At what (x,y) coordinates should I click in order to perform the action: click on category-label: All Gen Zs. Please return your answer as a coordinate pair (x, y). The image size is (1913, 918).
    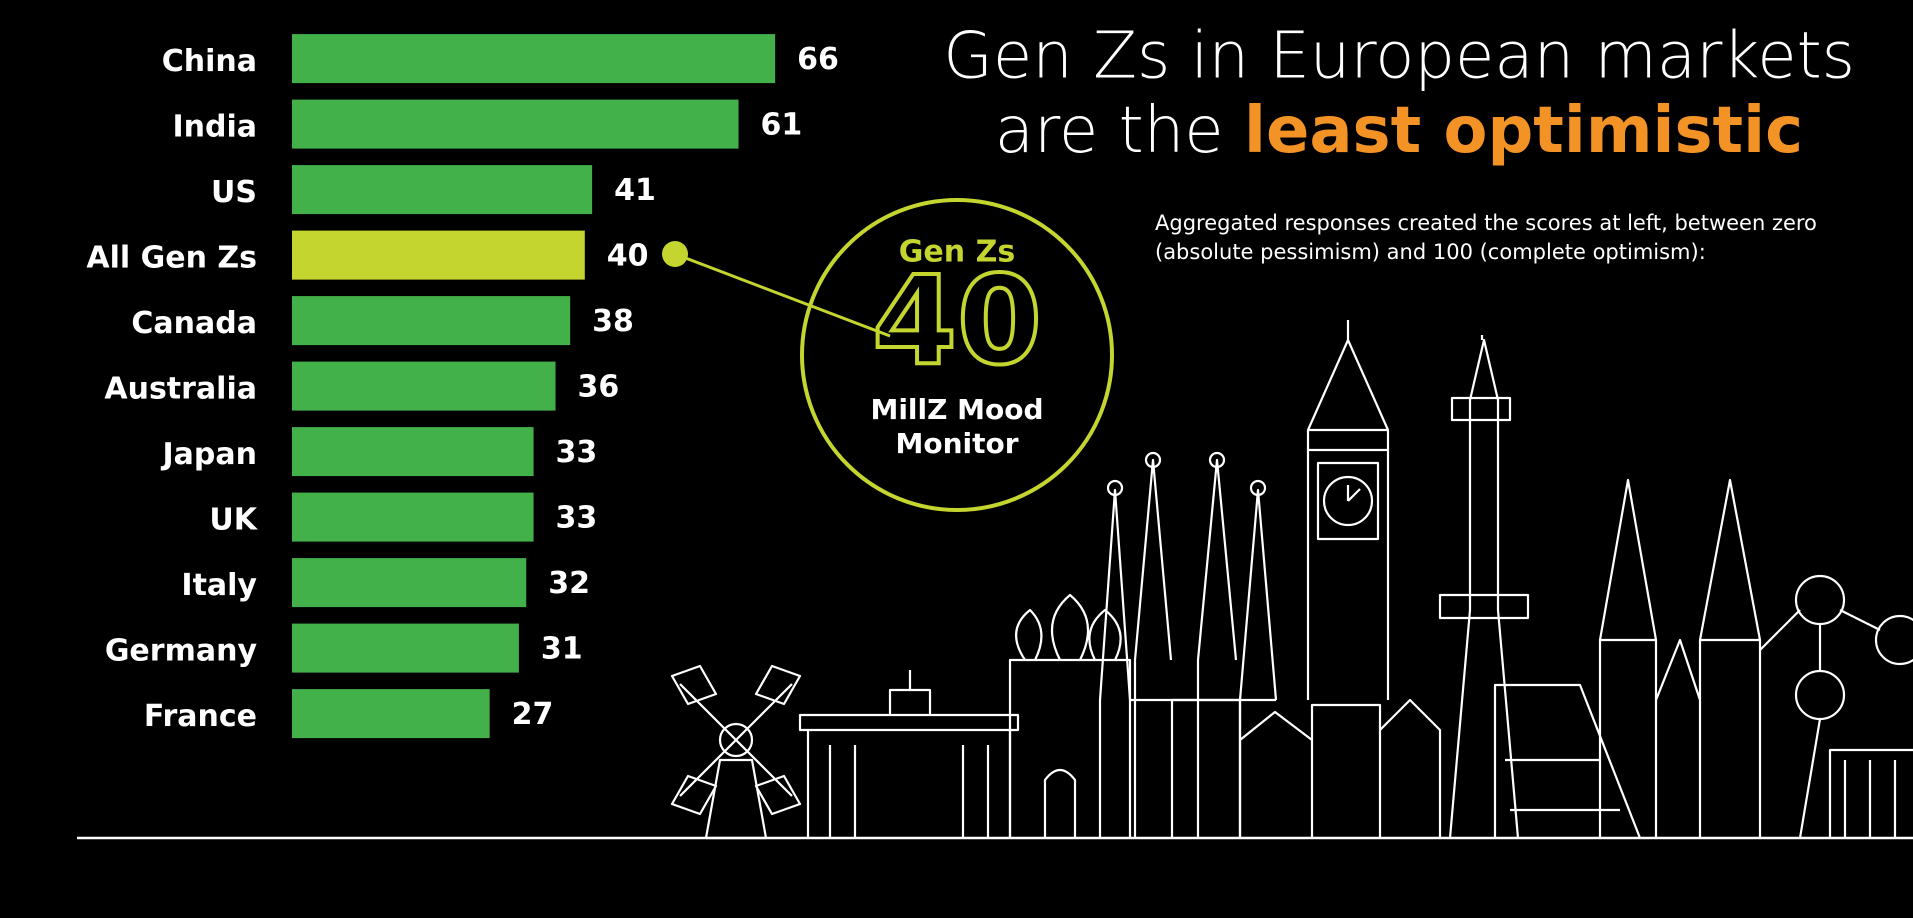
    Looking at the image, I should click on (171, 258).